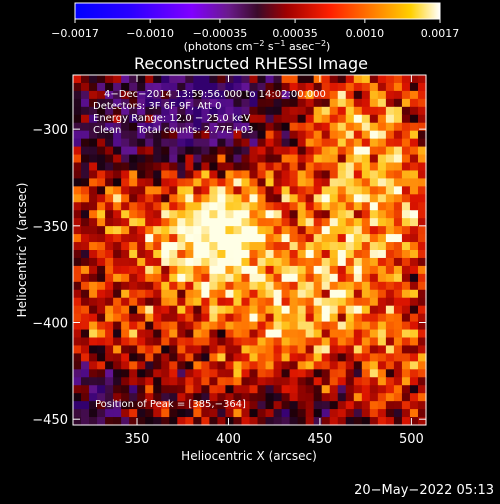 Image resolution: width=500 pixels, height=504 pixels. I want to click on colorbar-unit-label: (photons cm−2 s−1 asec−2), so click(257, 46).